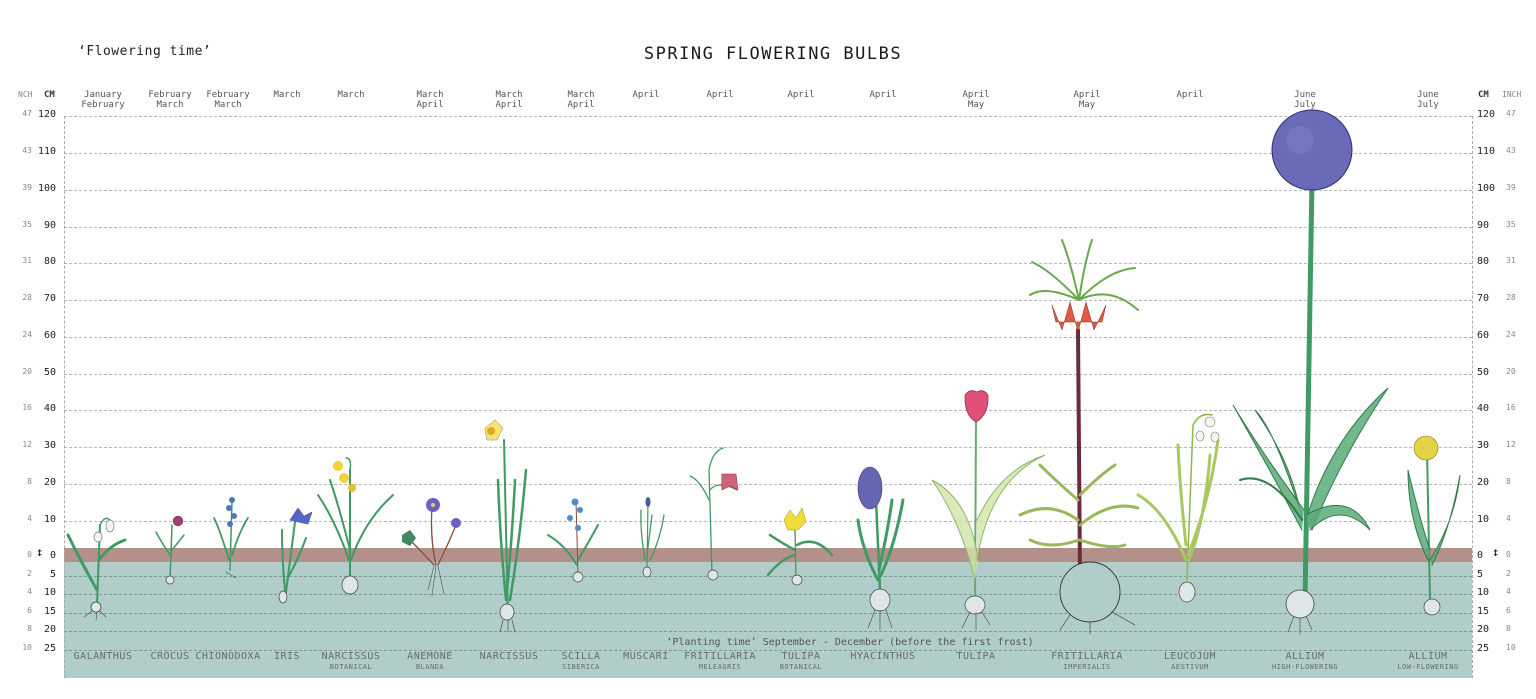 This screenshot has width=1536, height=699. Describe the element at coordinates (773, 54) in the screenshot. I see `chart-title: SPRING FLOWERING BULBS` at that location.